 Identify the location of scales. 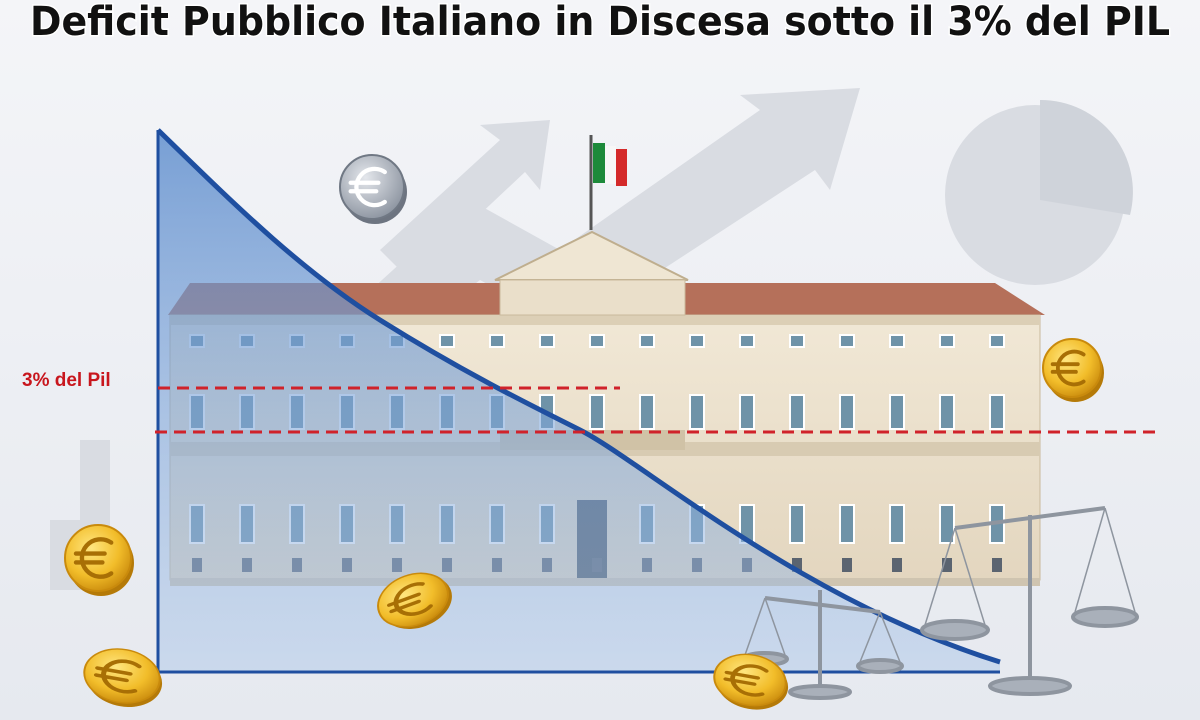
(940, 603).